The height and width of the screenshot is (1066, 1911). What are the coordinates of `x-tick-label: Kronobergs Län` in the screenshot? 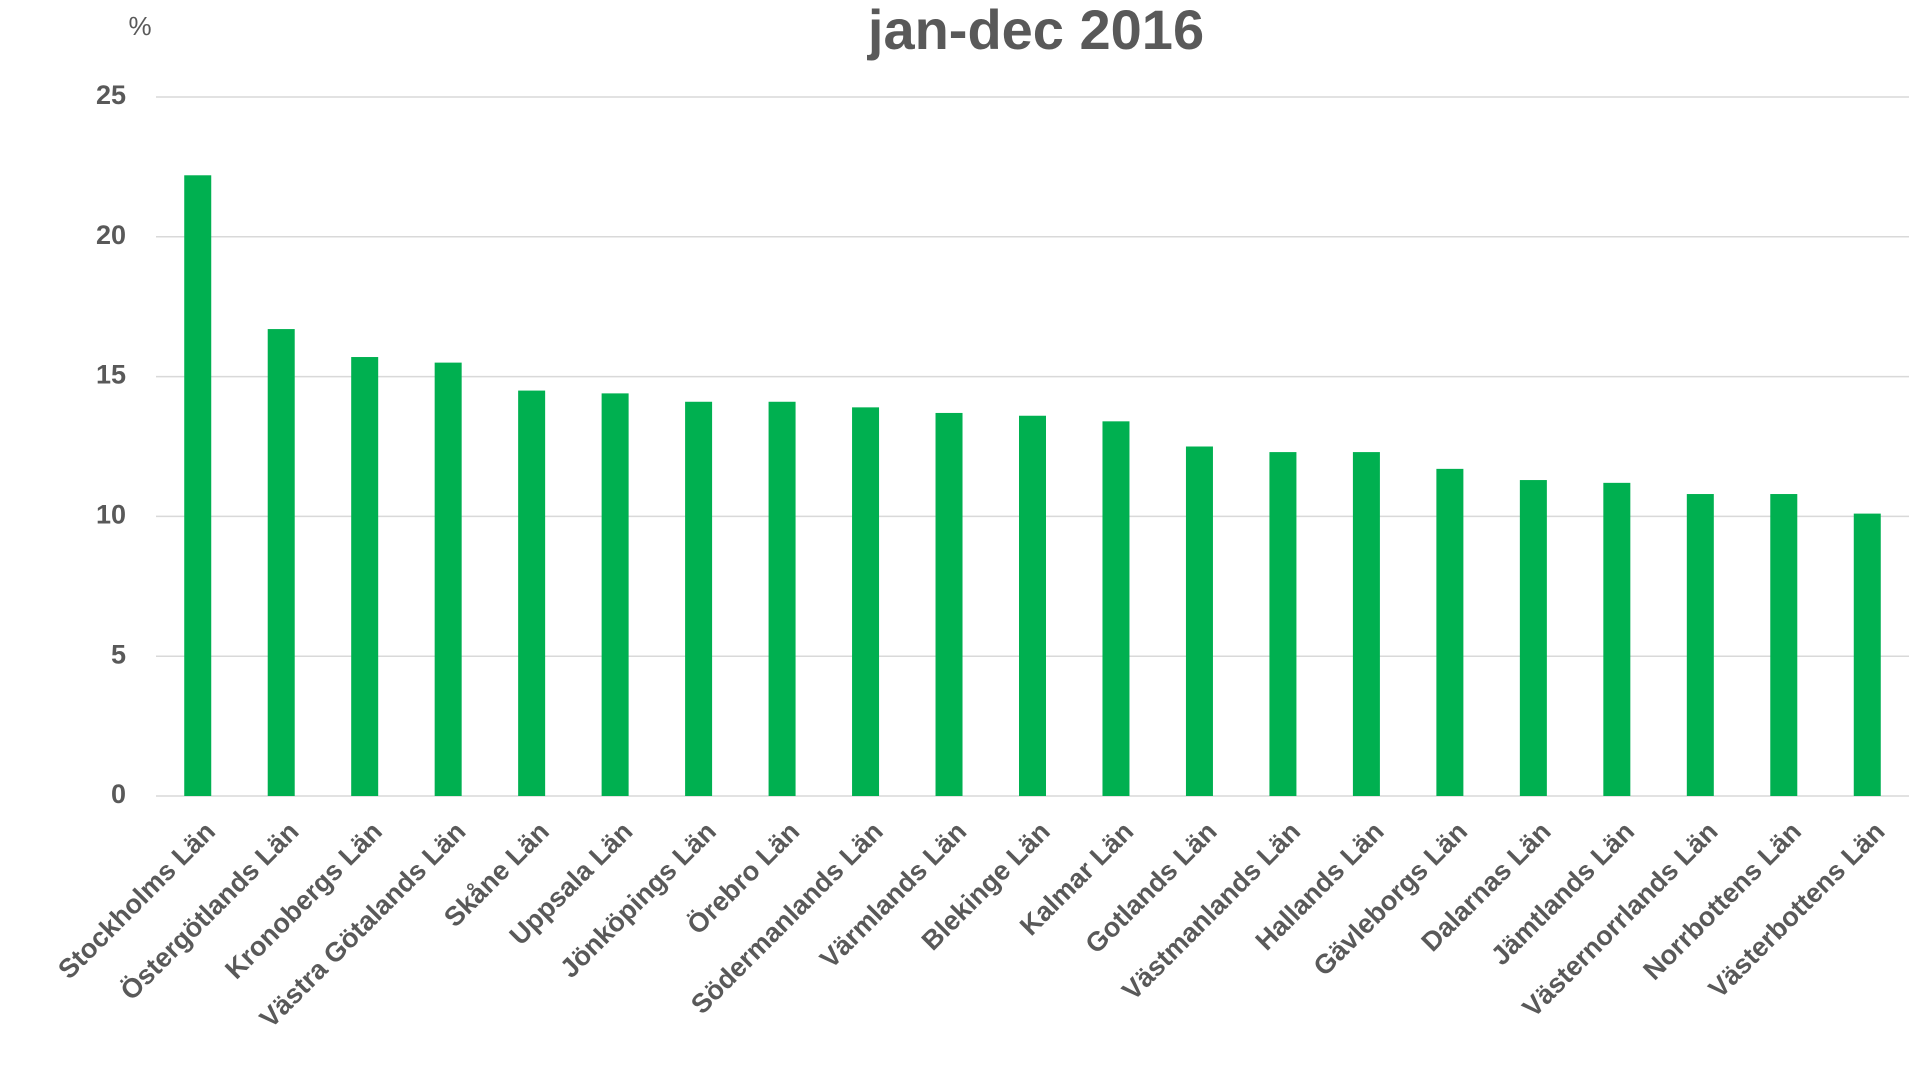 It's located at (303, 900).